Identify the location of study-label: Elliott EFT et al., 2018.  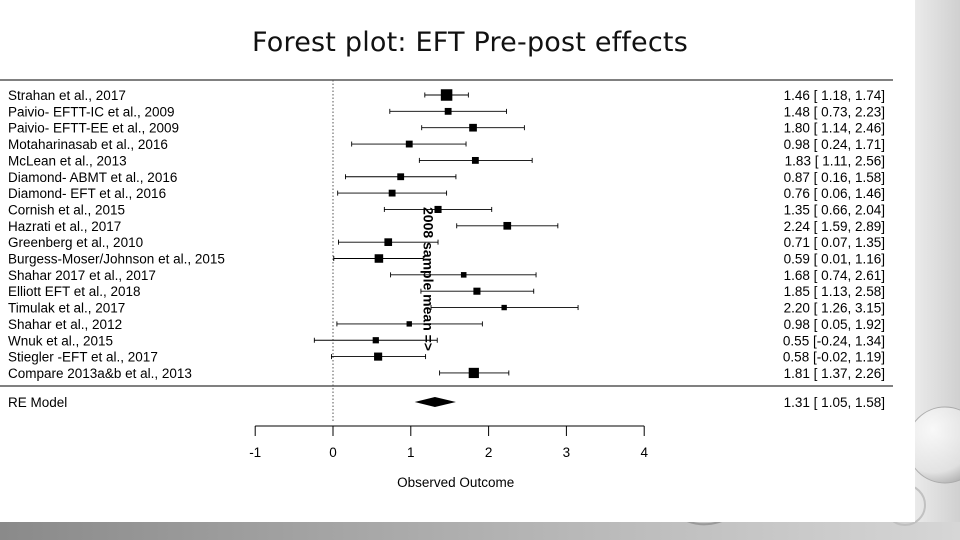
(74, 291).